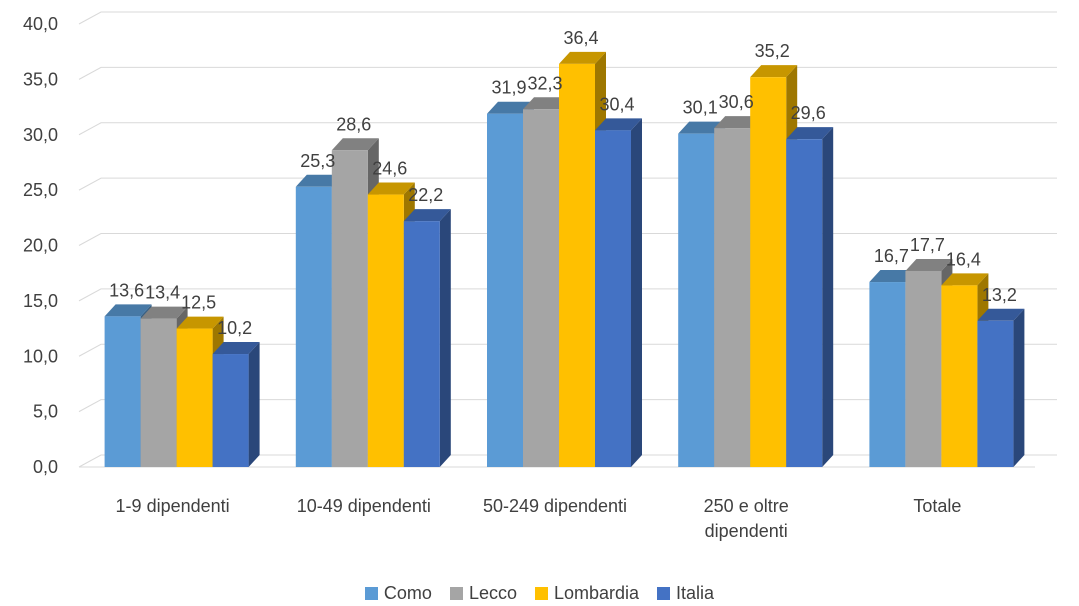 This screenshot has width=1079, height=606. I want to click on legend-swatch-italia, so click(664, 593).